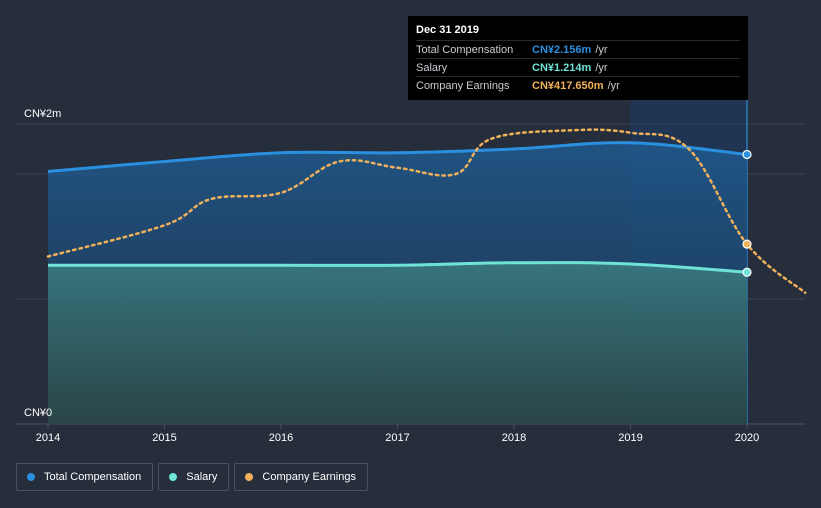  Describe the element at coordinates (747, 244) in the screenshot. I see `company-earnings-marker` at that location.